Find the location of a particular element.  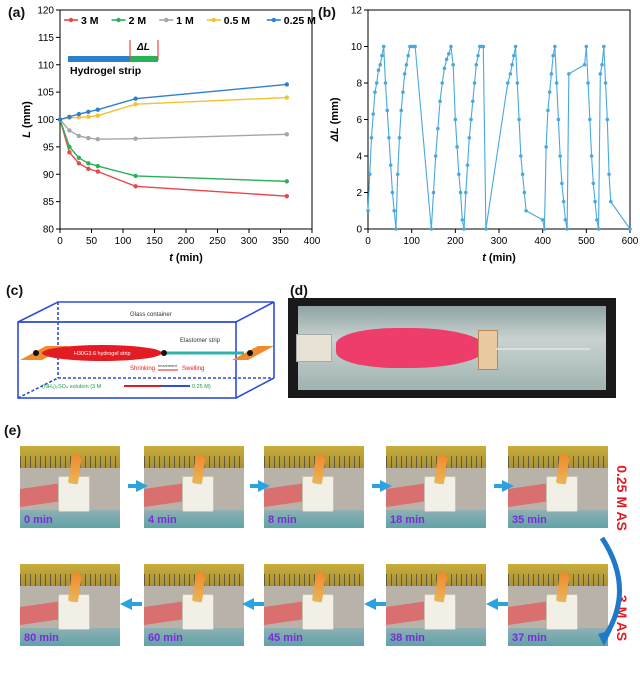

x-tick-label: 150 is located at coordinates (154, 241).